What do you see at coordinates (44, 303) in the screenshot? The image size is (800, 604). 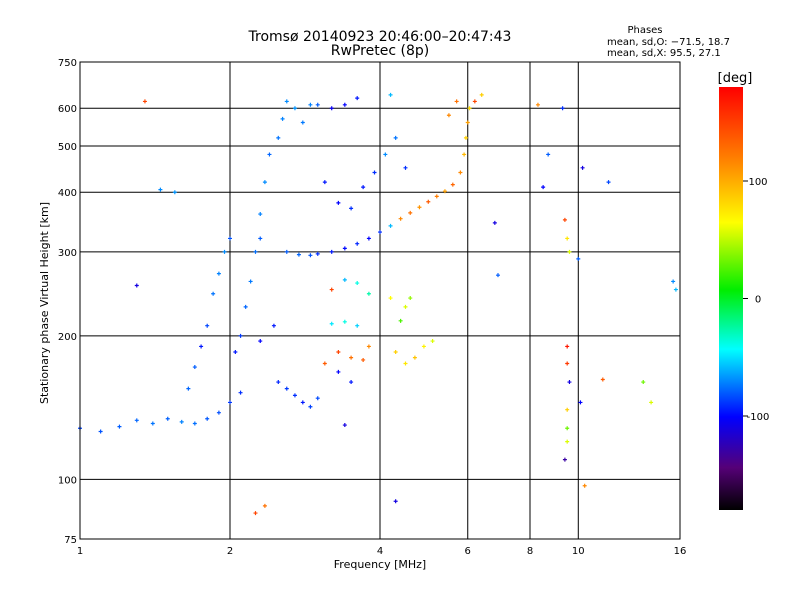 I see `y-axis-label: Stationary phase Virtual Height [km]` at bounding box center [44, 303].